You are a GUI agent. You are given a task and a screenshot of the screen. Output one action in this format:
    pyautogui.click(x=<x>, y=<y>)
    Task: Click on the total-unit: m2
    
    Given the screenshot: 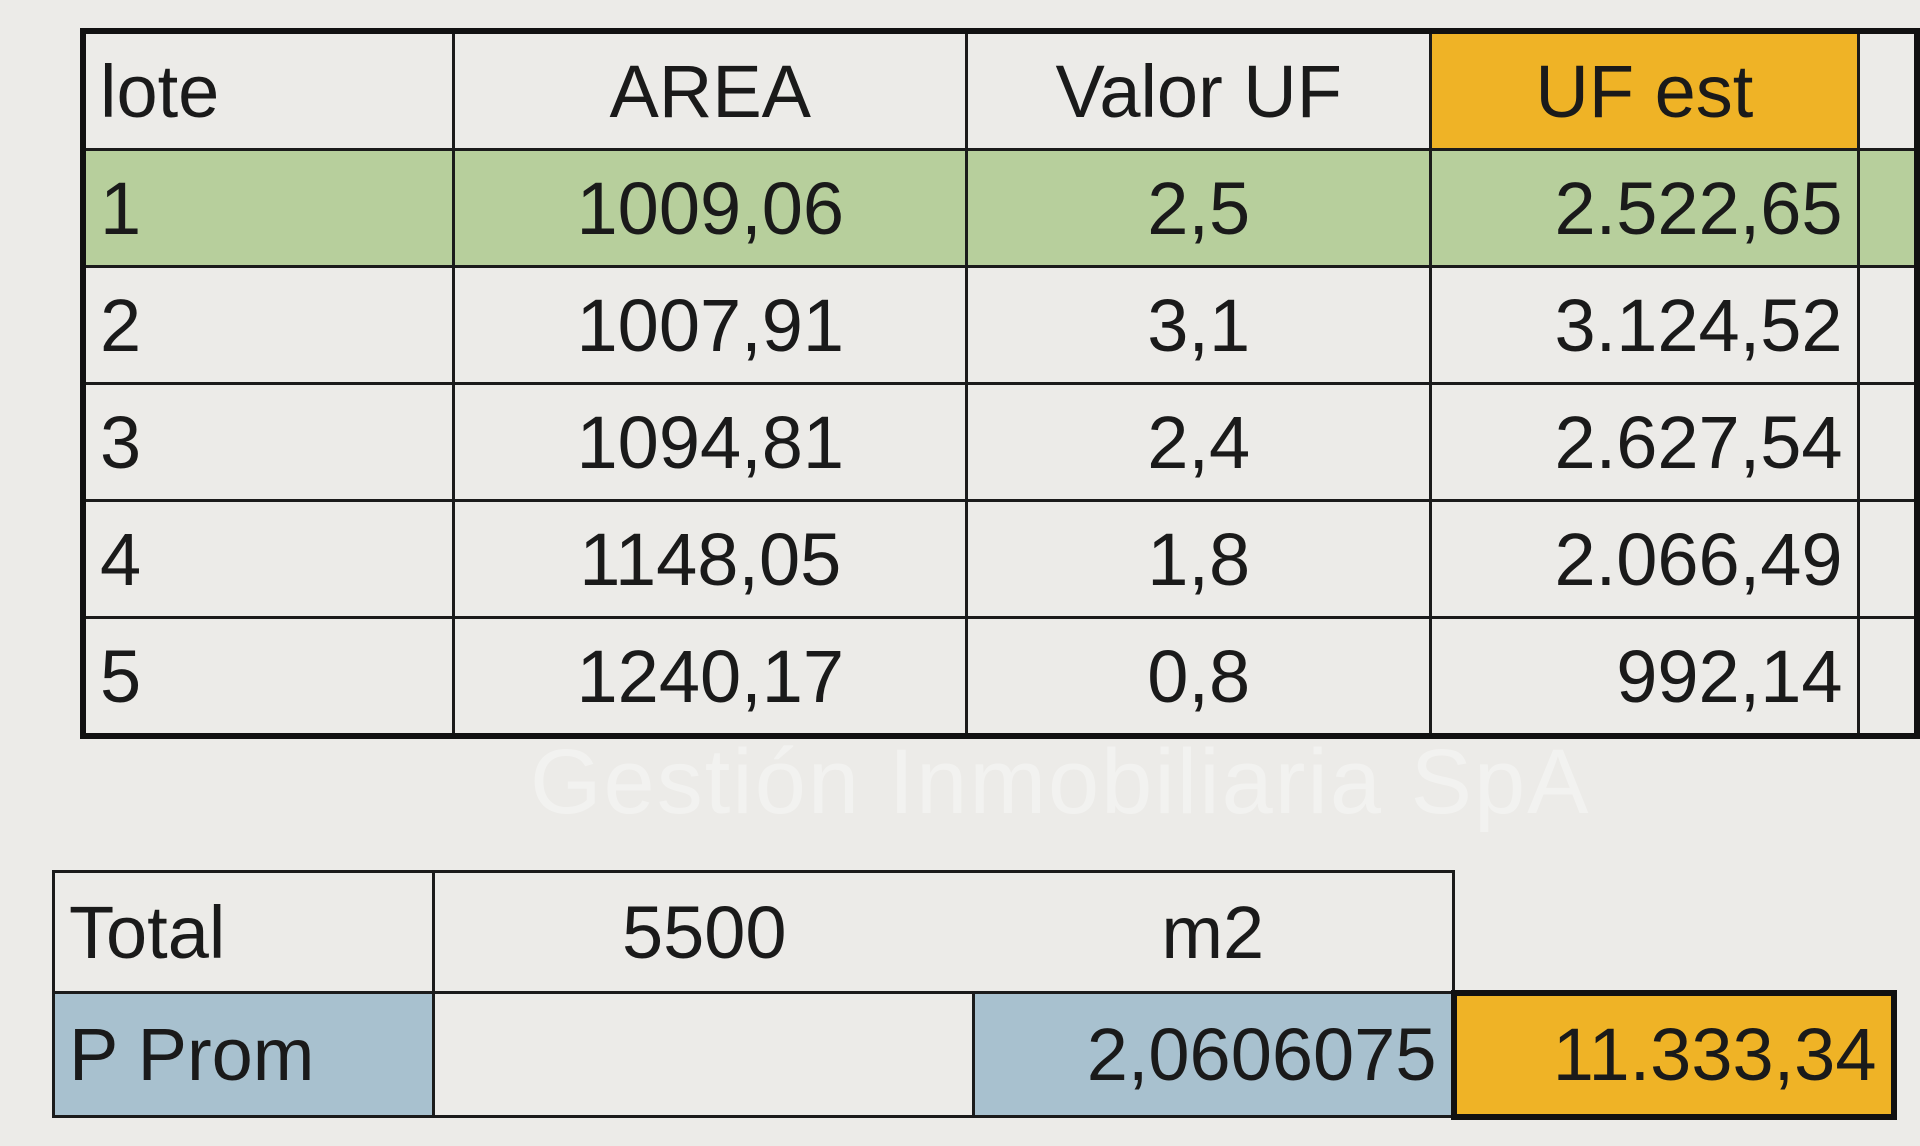 What is the action you would take?
    pyautogui.click(x=1214, y=932)
    